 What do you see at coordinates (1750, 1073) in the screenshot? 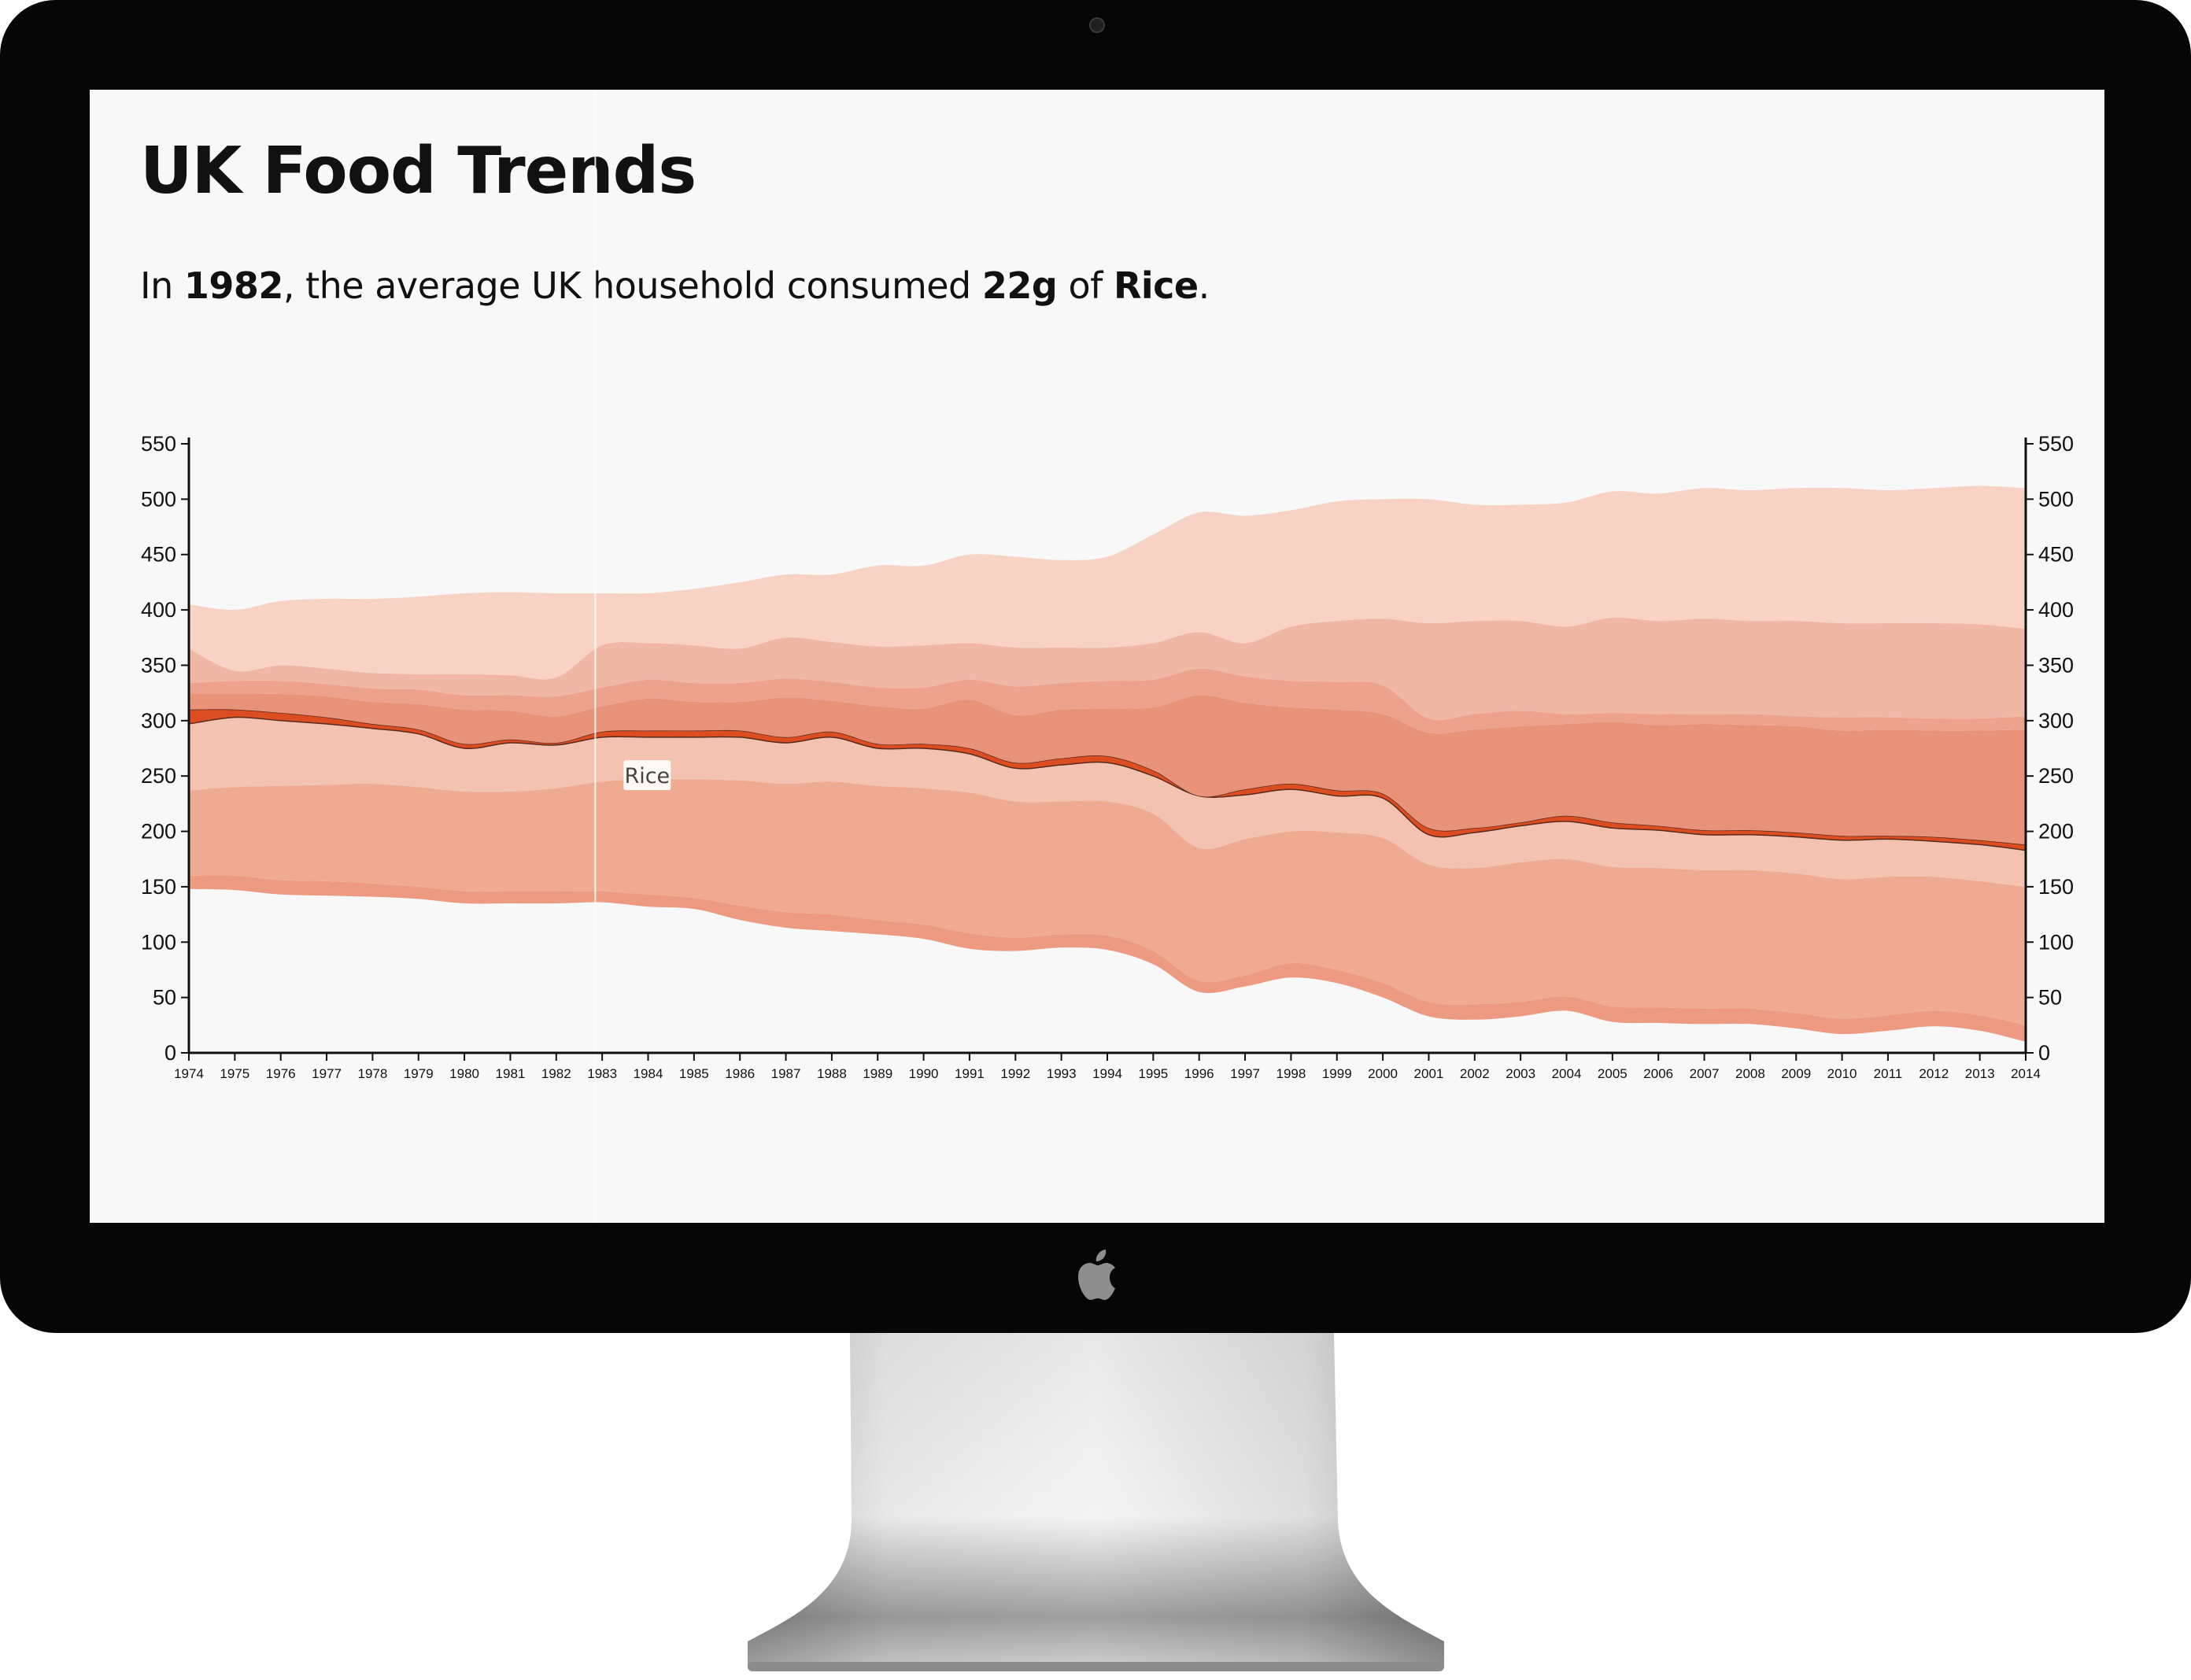
I see `x-tick-label: 2008` at bounding box center [1750, 1073].